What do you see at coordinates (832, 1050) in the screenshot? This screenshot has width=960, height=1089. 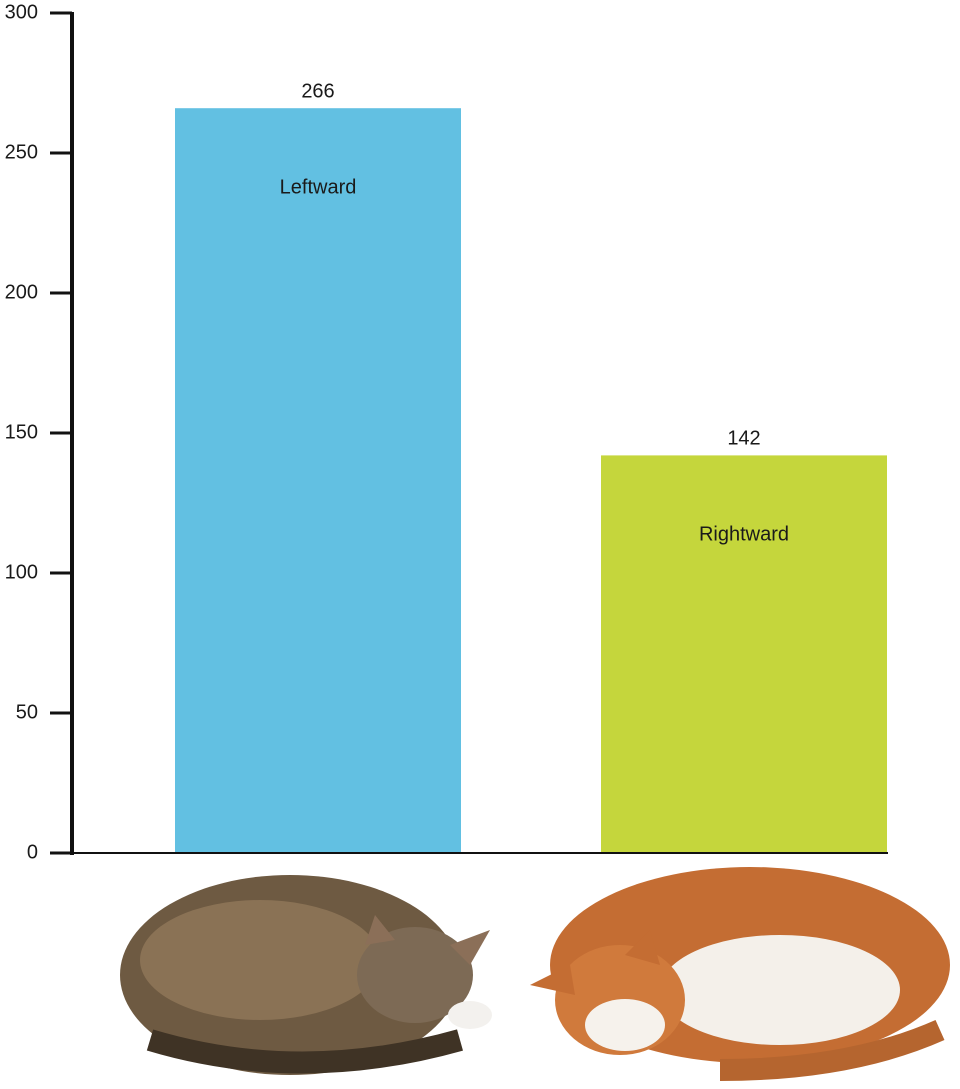 I see `orange-cat-tail` at bounding box center [832, 1050].